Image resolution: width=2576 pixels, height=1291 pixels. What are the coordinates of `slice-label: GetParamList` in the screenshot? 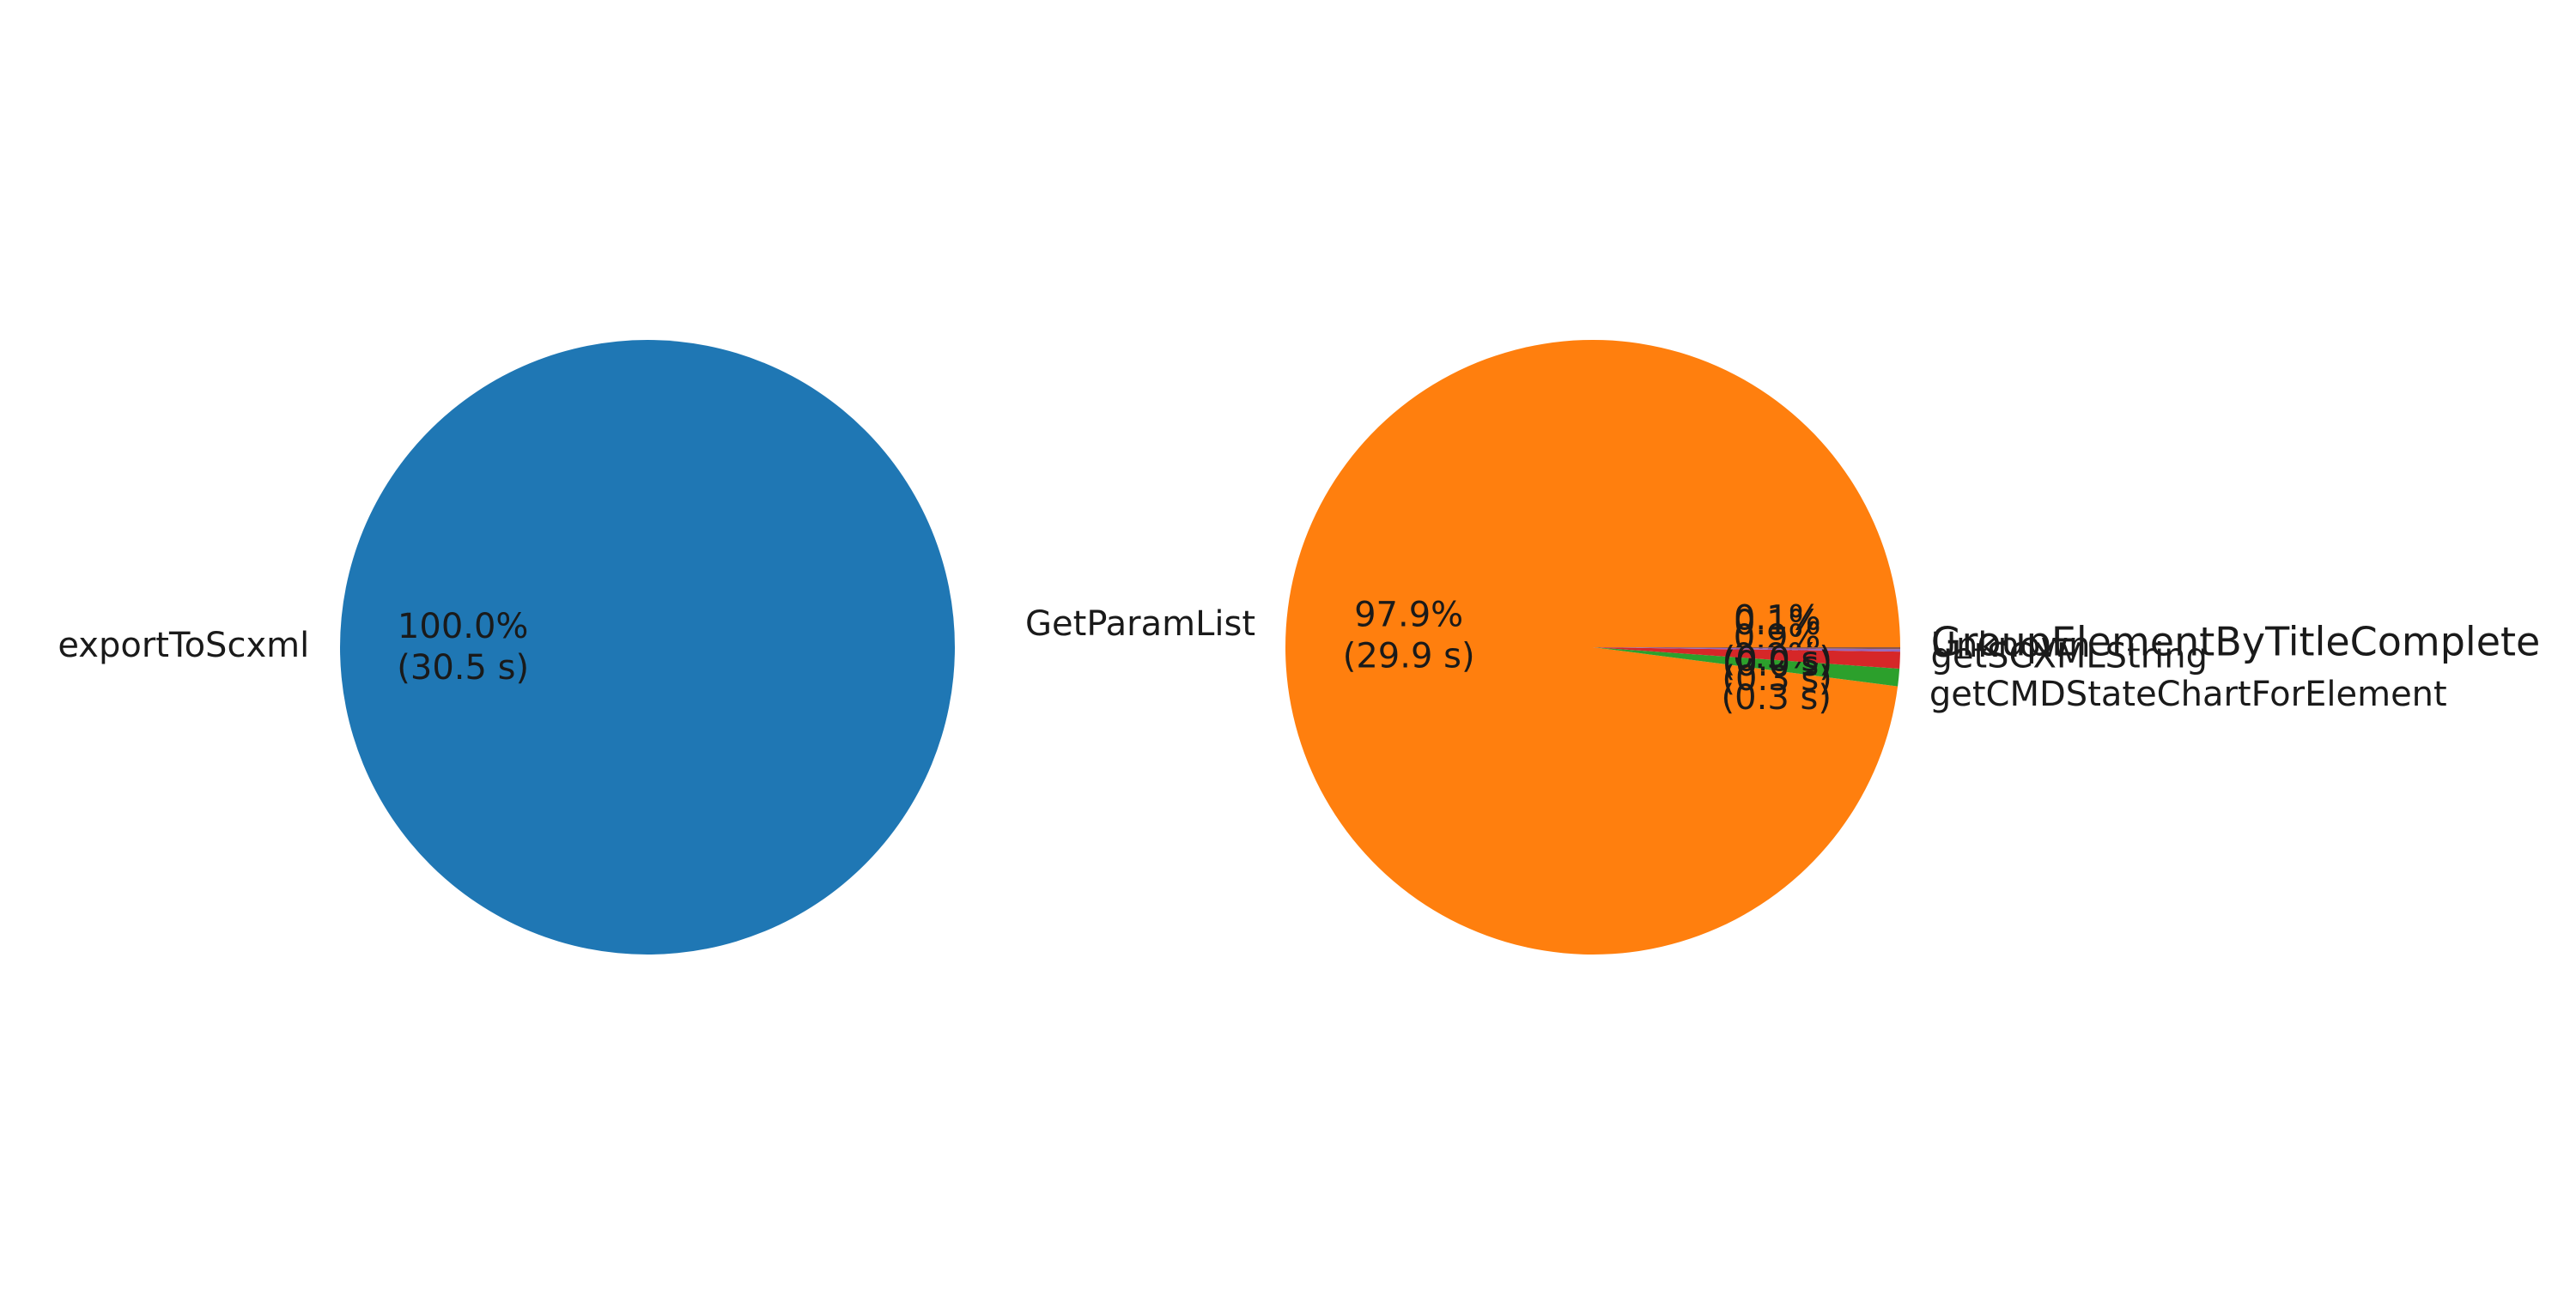 It's located at (1140, 624).